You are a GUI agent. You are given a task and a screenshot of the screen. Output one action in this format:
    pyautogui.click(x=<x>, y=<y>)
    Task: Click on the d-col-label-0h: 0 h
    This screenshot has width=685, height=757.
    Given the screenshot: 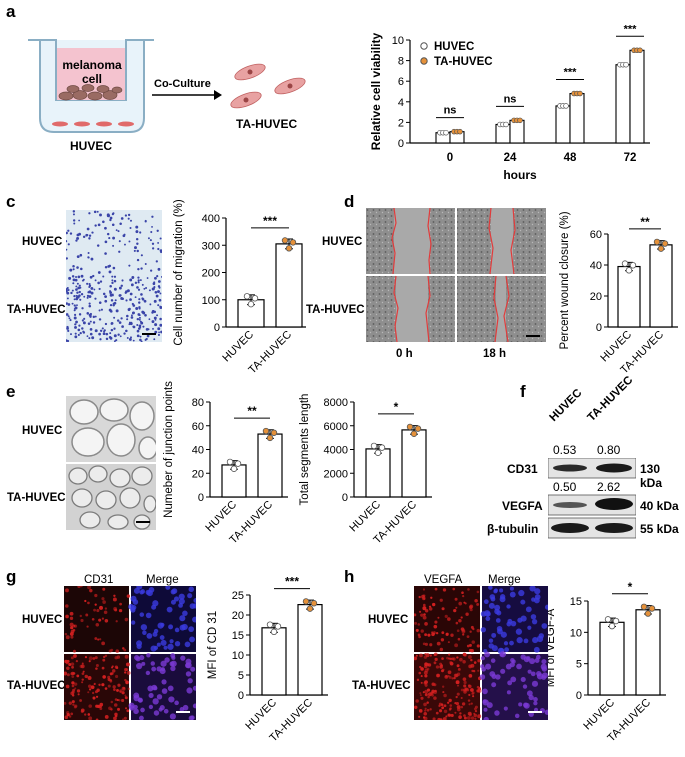 What is the action you would take?
    pyautogui.click(x=404, y=354)
    